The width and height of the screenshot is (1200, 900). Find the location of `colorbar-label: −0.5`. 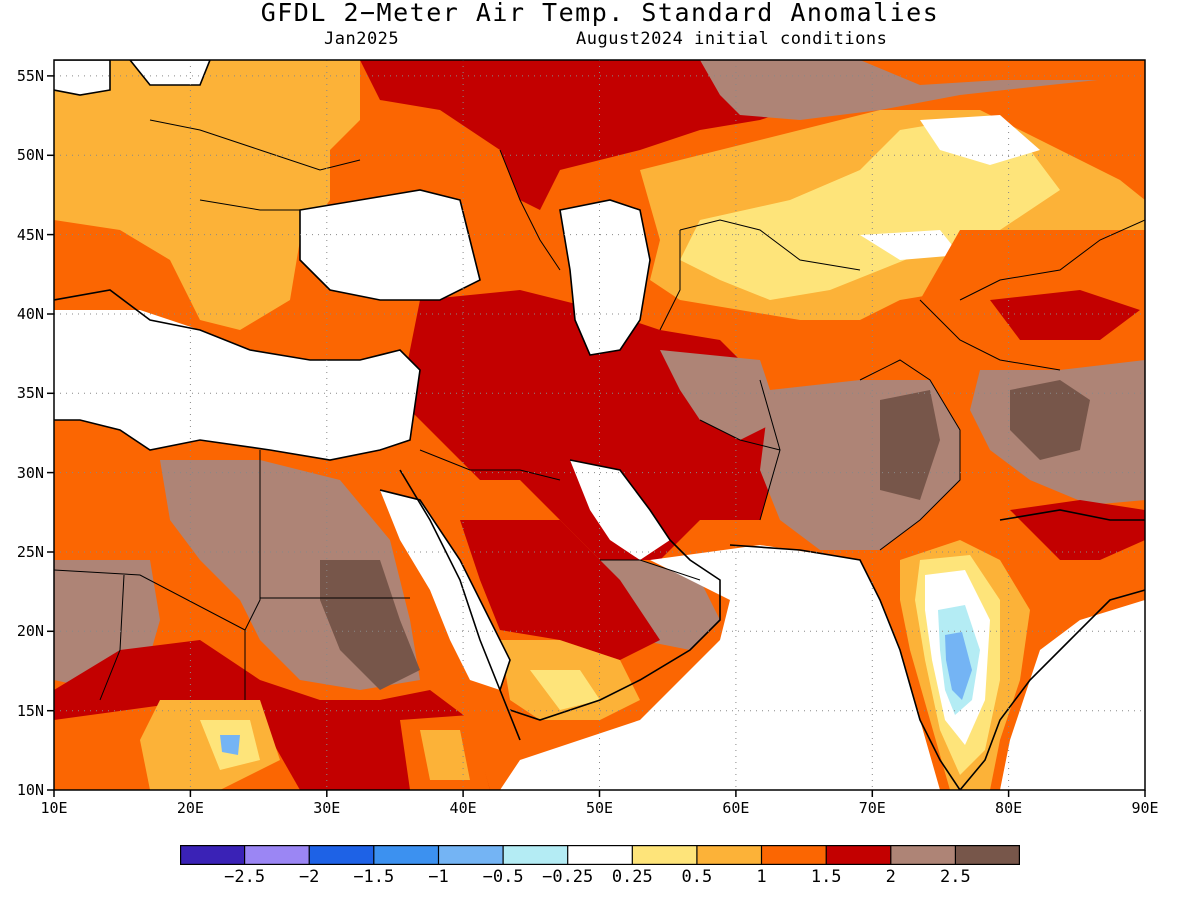

colorbar-label: −0.5 is located at coordinates (503, 877).